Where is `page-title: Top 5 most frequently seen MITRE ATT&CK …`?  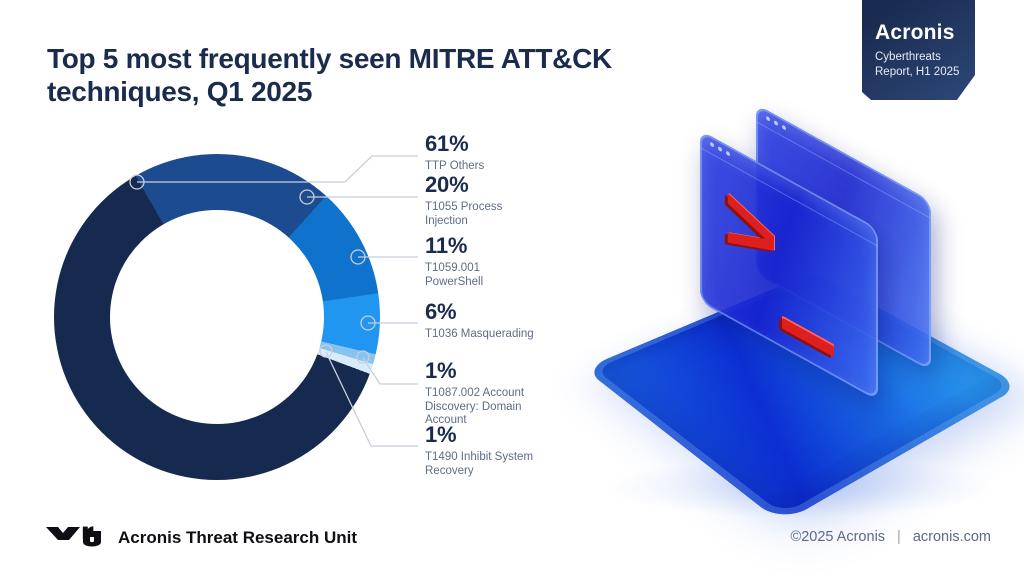
page-title: Top 5 most frequently seen MITRE ATT&CK … is located at coordinates (329, 75).